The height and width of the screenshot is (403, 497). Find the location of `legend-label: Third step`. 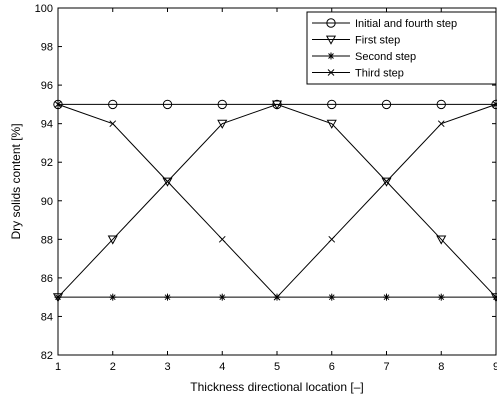

legend-label: Third step is located at coordinates (379, 74).